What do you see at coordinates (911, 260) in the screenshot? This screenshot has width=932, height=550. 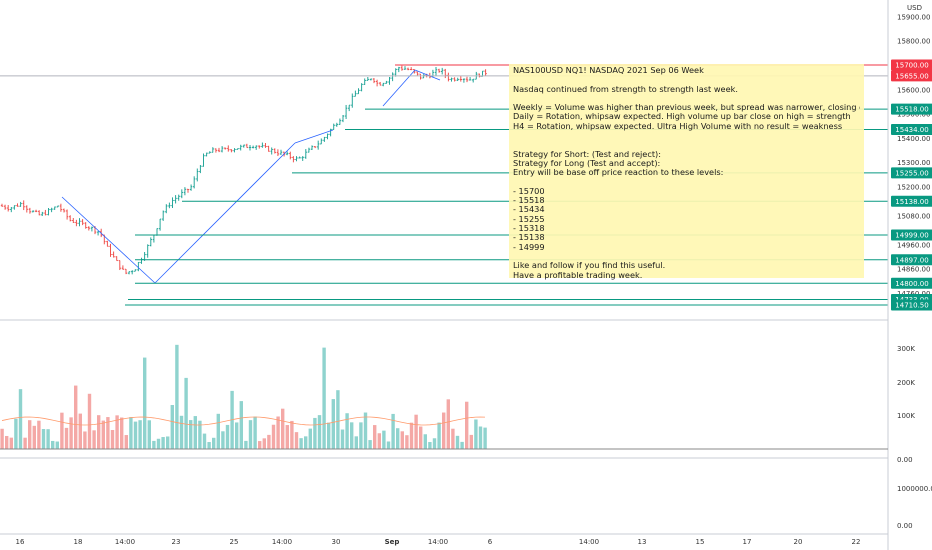 I see `price-tag-label: 14897.00` at bounding box center [911, 260].